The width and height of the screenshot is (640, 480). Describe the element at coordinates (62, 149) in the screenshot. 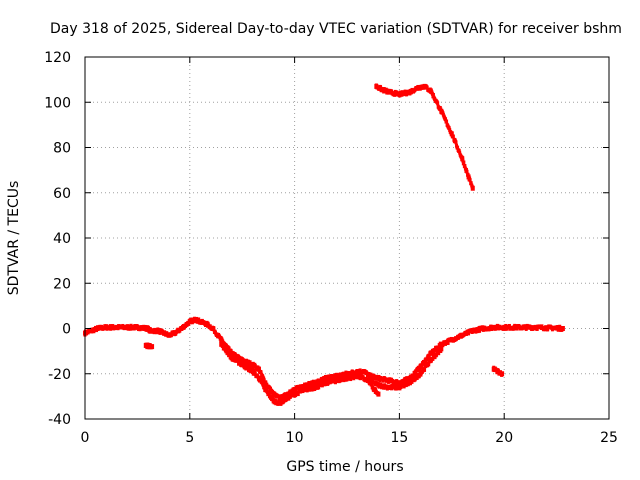

I see `y-tick-label: 80` at that location.